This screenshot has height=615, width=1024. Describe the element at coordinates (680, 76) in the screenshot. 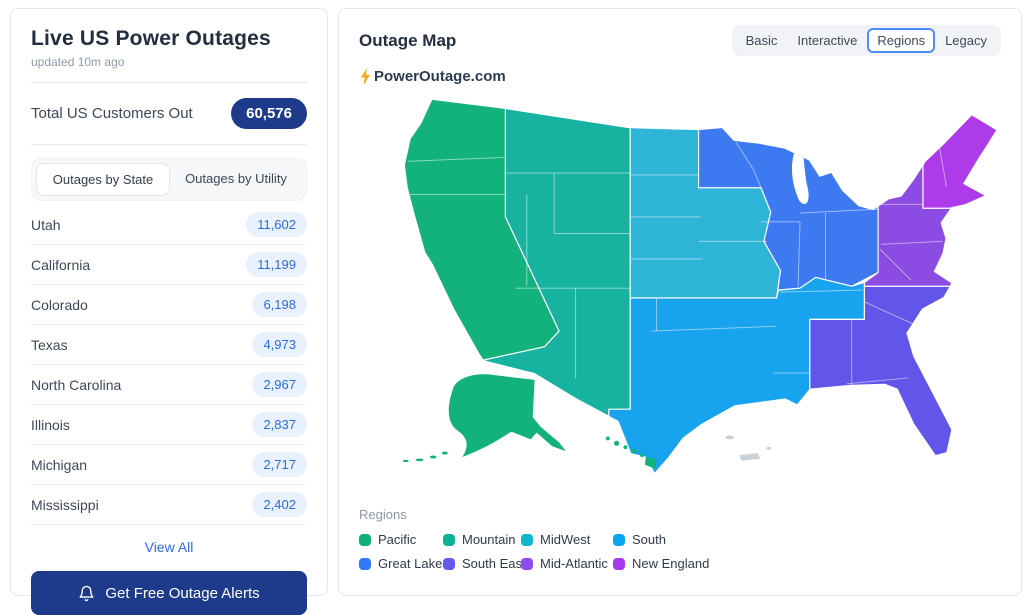

I see `poweroutage-logo: PowerOutage.com` at that location.